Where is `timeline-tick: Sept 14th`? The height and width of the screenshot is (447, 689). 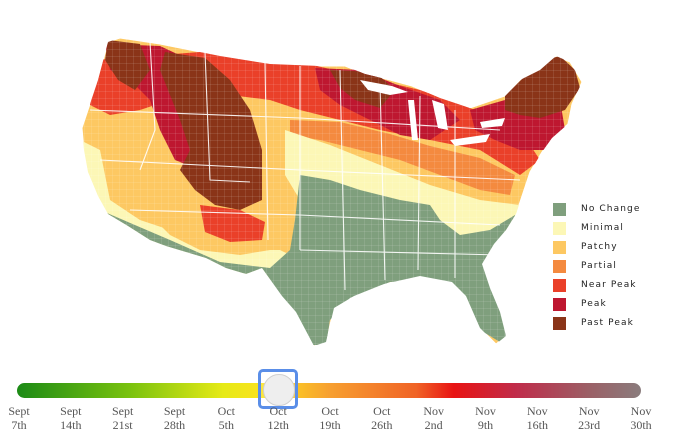 timeline-tick: Sept 14th is located at coordinates (71, 418).